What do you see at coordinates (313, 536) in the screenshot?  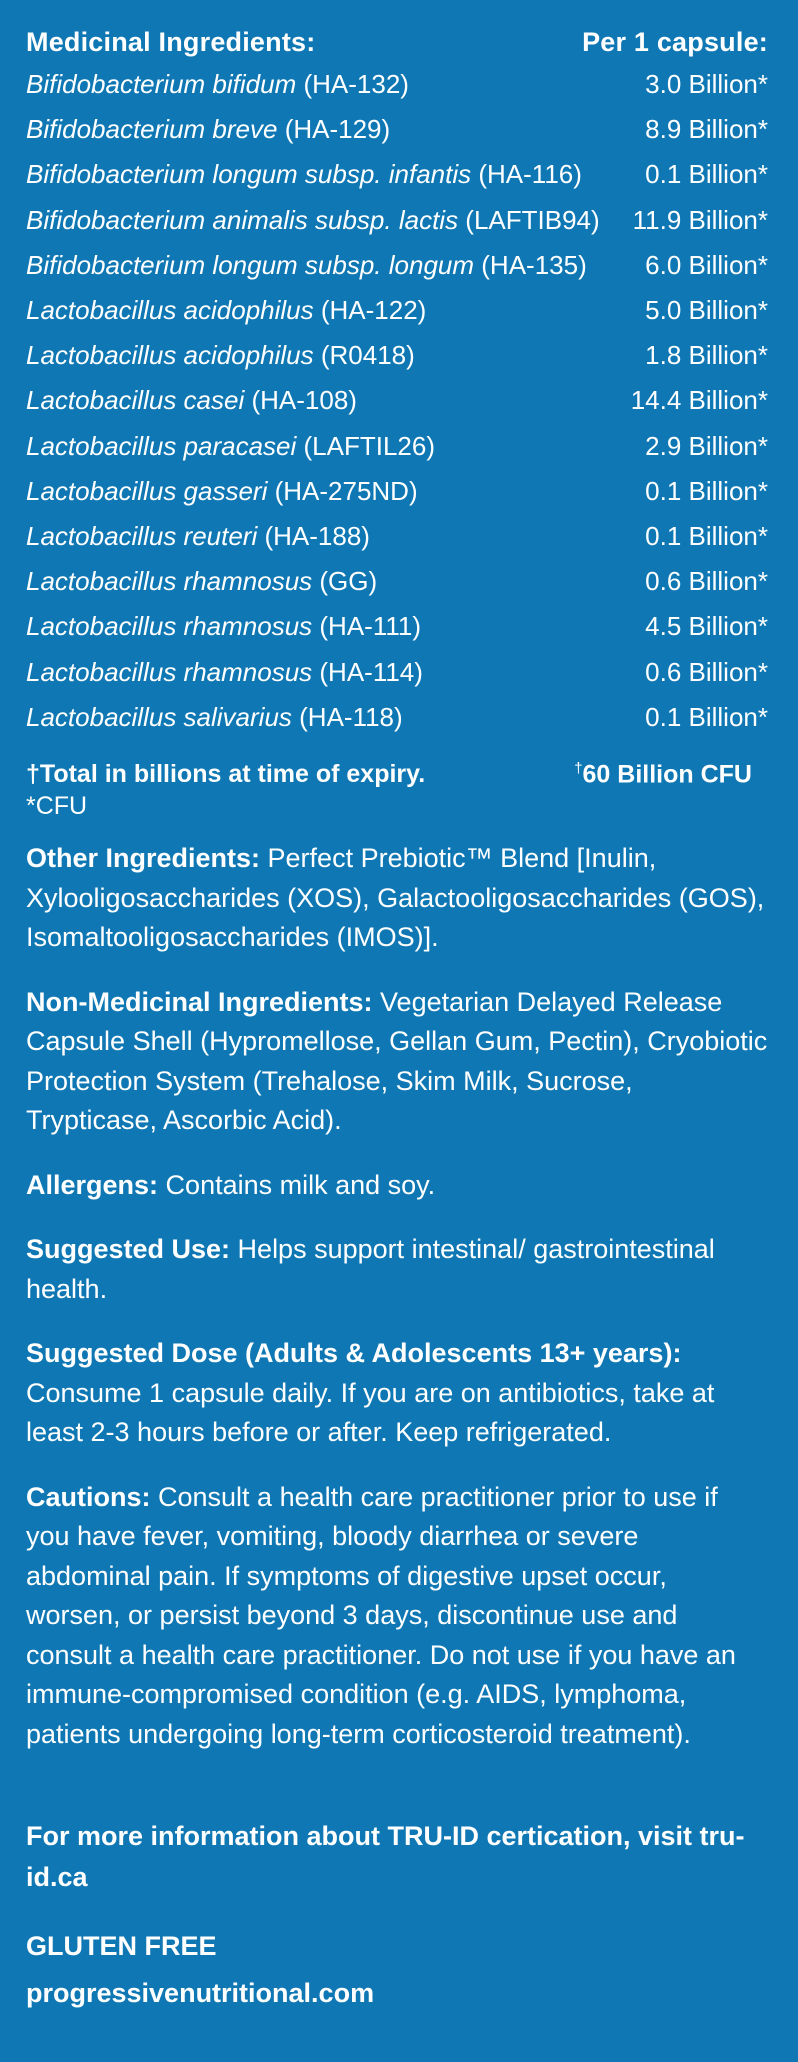 I see `ingredient-strain: (HA-188)` at bounding box center [313, 536].